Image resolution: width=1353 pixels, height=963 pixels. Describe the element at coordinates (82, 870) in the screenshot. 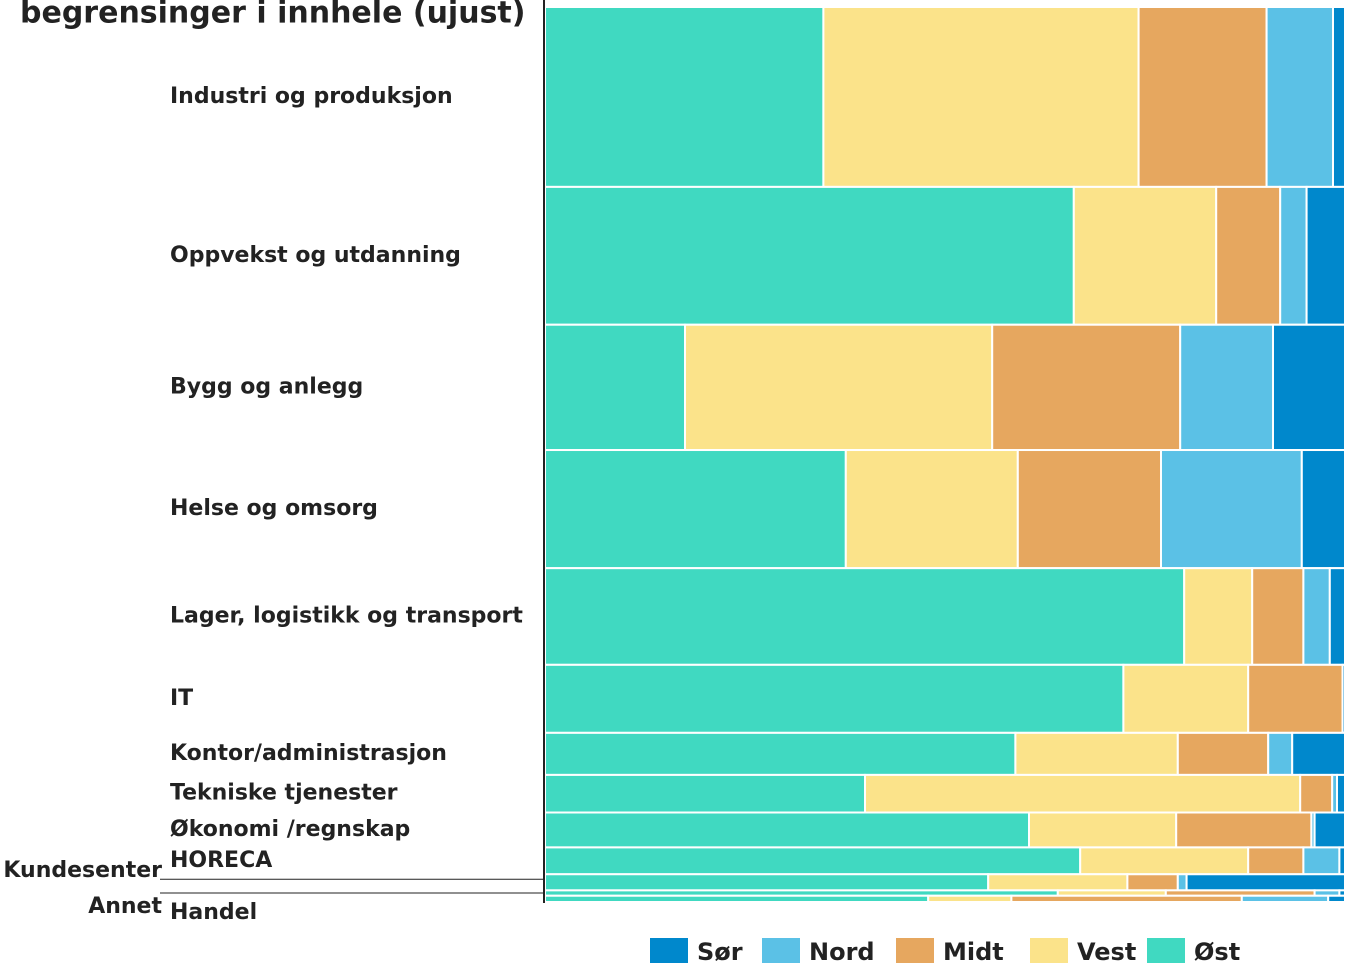

I see `category-label: Kundesenter` at that location.